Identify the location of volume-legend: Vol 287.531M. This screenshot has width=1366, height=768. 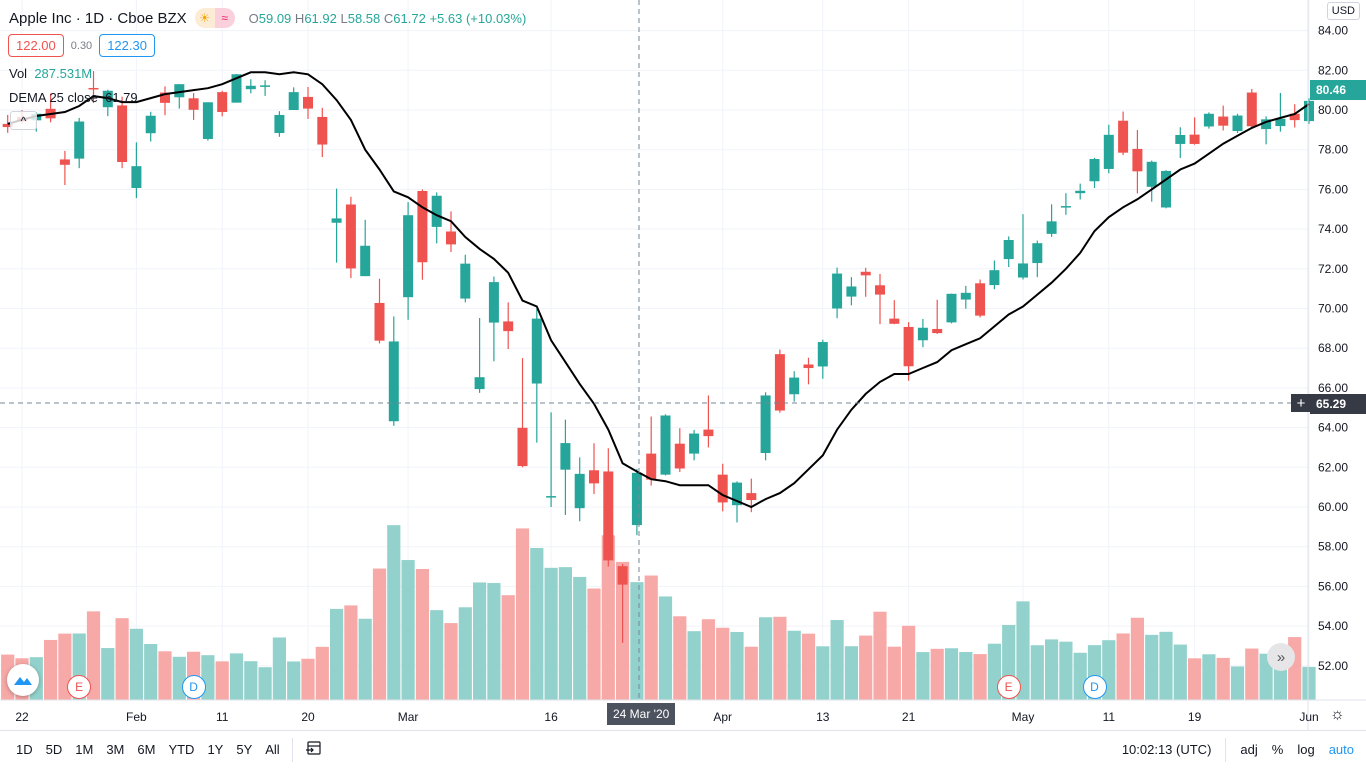
(50, 73).